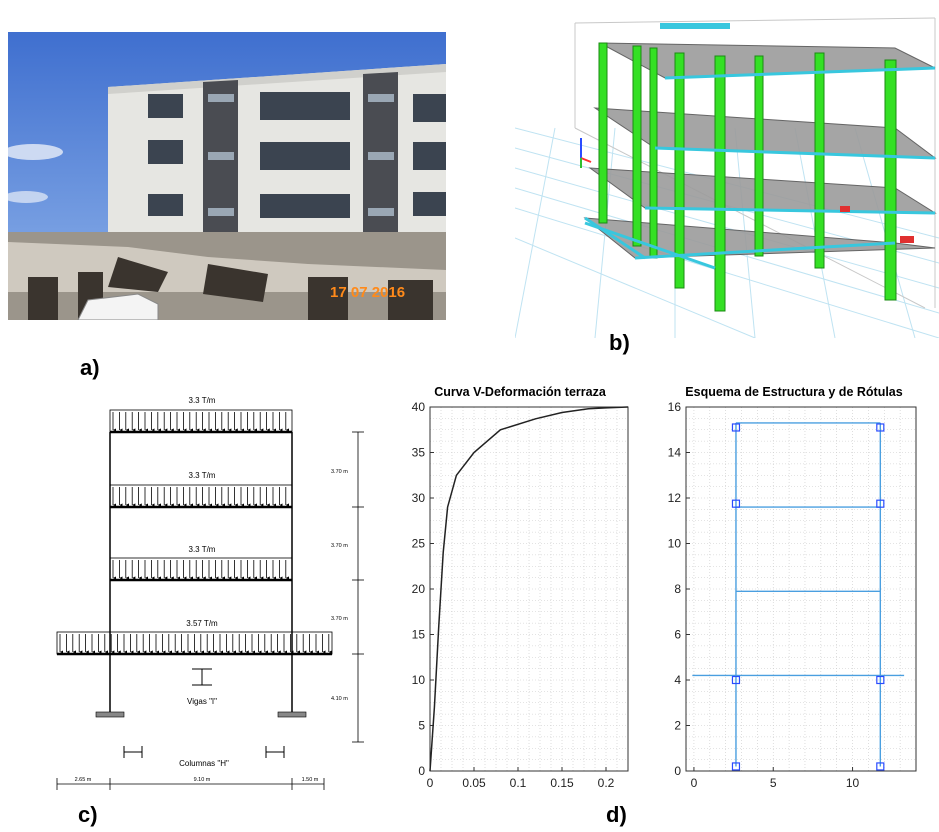  Describe the element at coordinates (474, 783) in the screenshot. I see `x-tick-label: 0.05` at that location.